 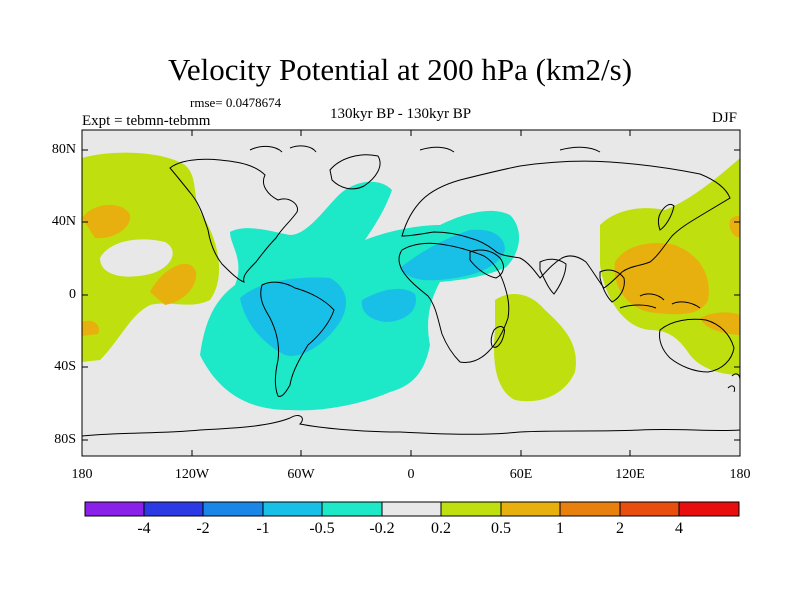 I want to click on mid-atlantic-negative-patch, so click(x=388, y=305).